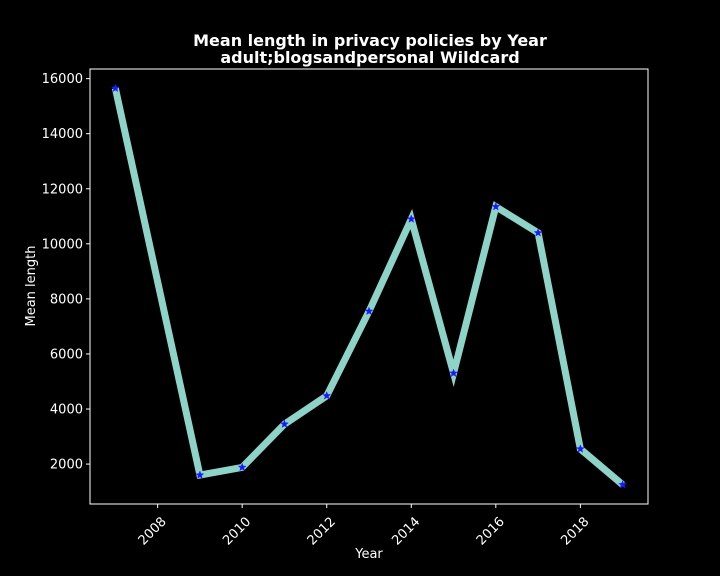 This screenshot has width=720, height=576. I want to click on y-axis-label: Mean length, so click(31, 286).